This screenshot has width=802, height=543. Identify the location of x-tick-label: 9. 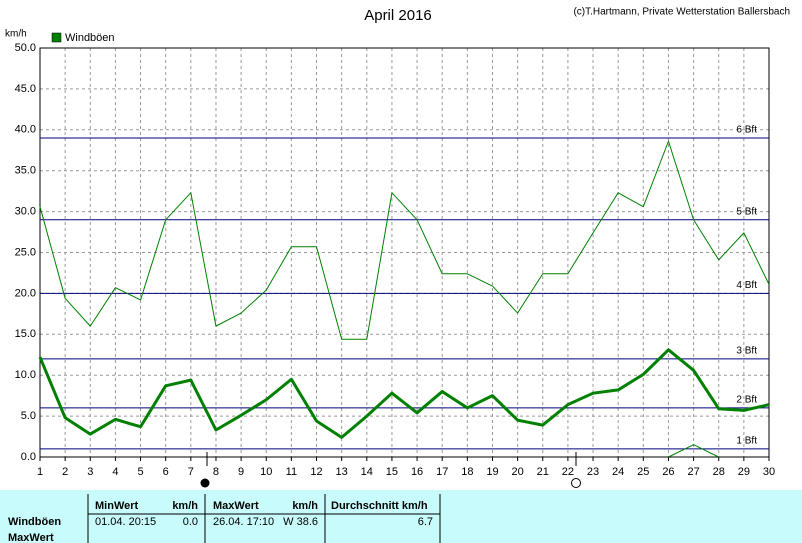
(241, 472).